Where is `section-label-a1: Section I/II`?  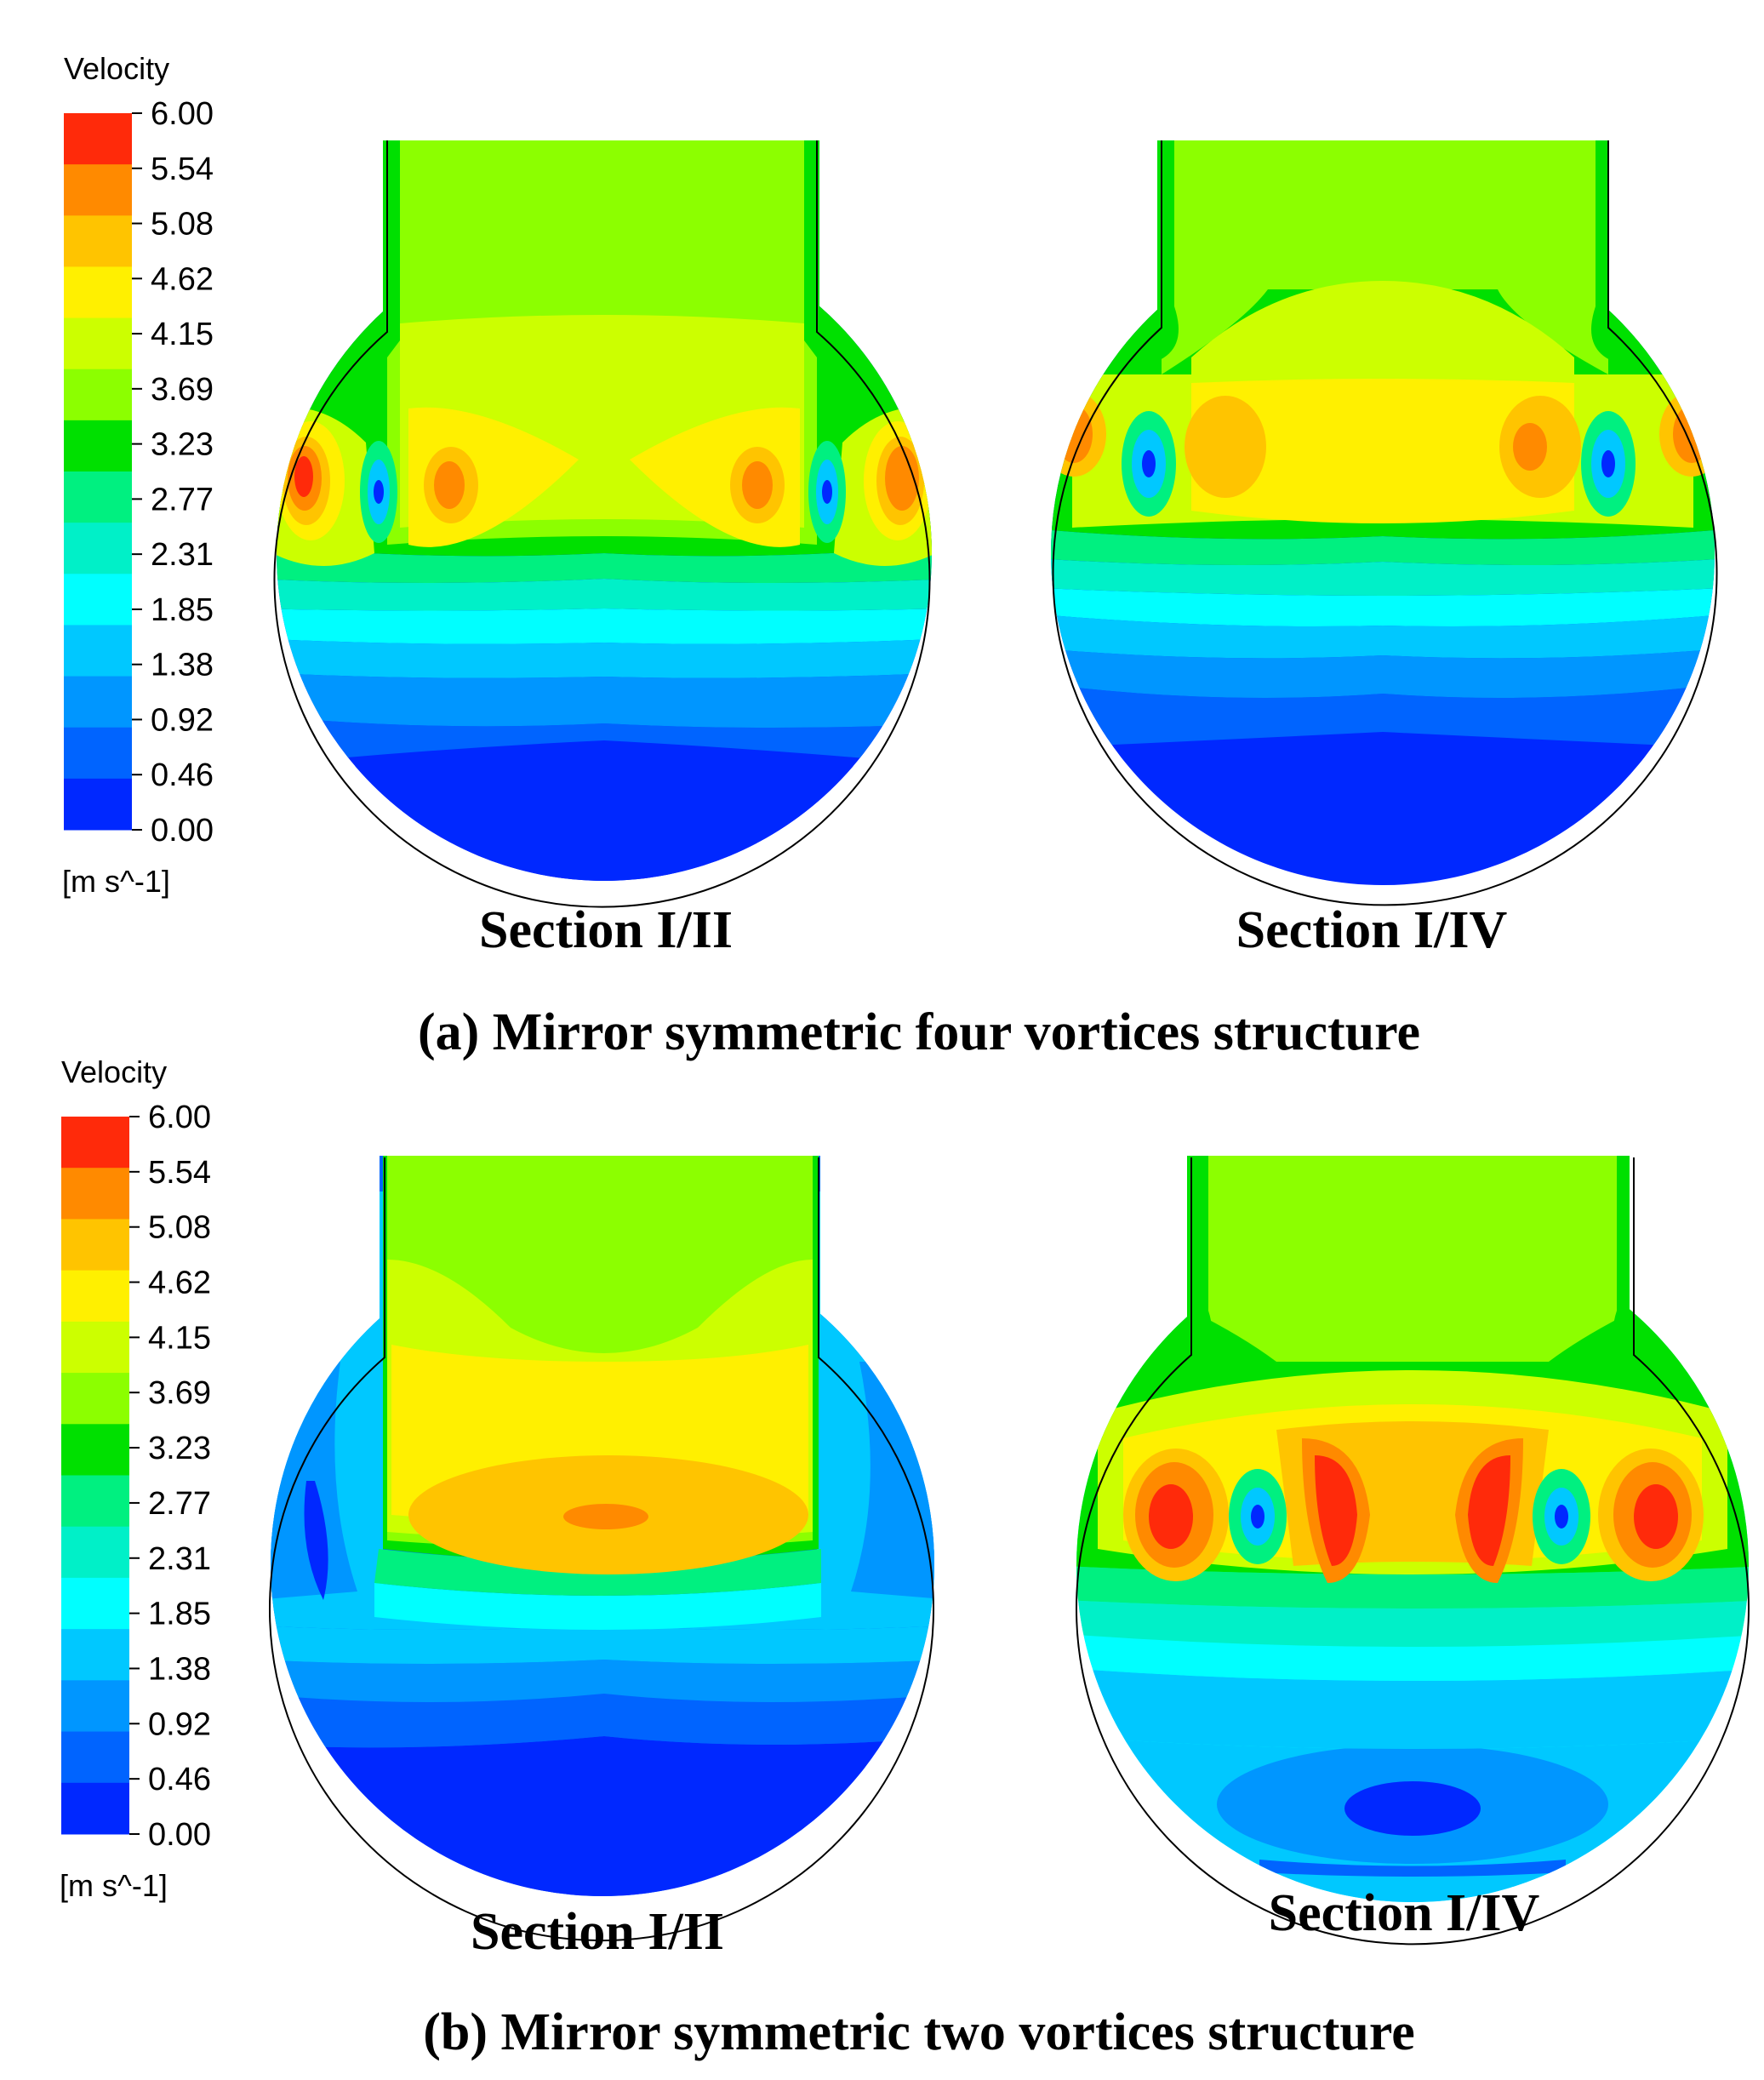 section-label-a1: Section I/II is located at coordinates (606, 930).